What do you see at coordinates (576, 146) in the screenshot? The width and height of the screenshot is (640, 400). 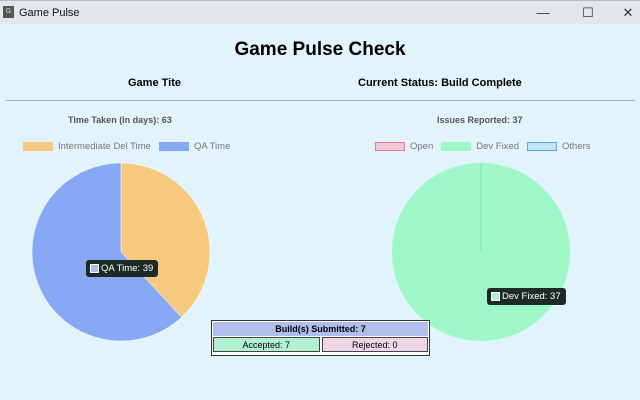 I see `legend-label: Others` at bounding box center [576, 146].